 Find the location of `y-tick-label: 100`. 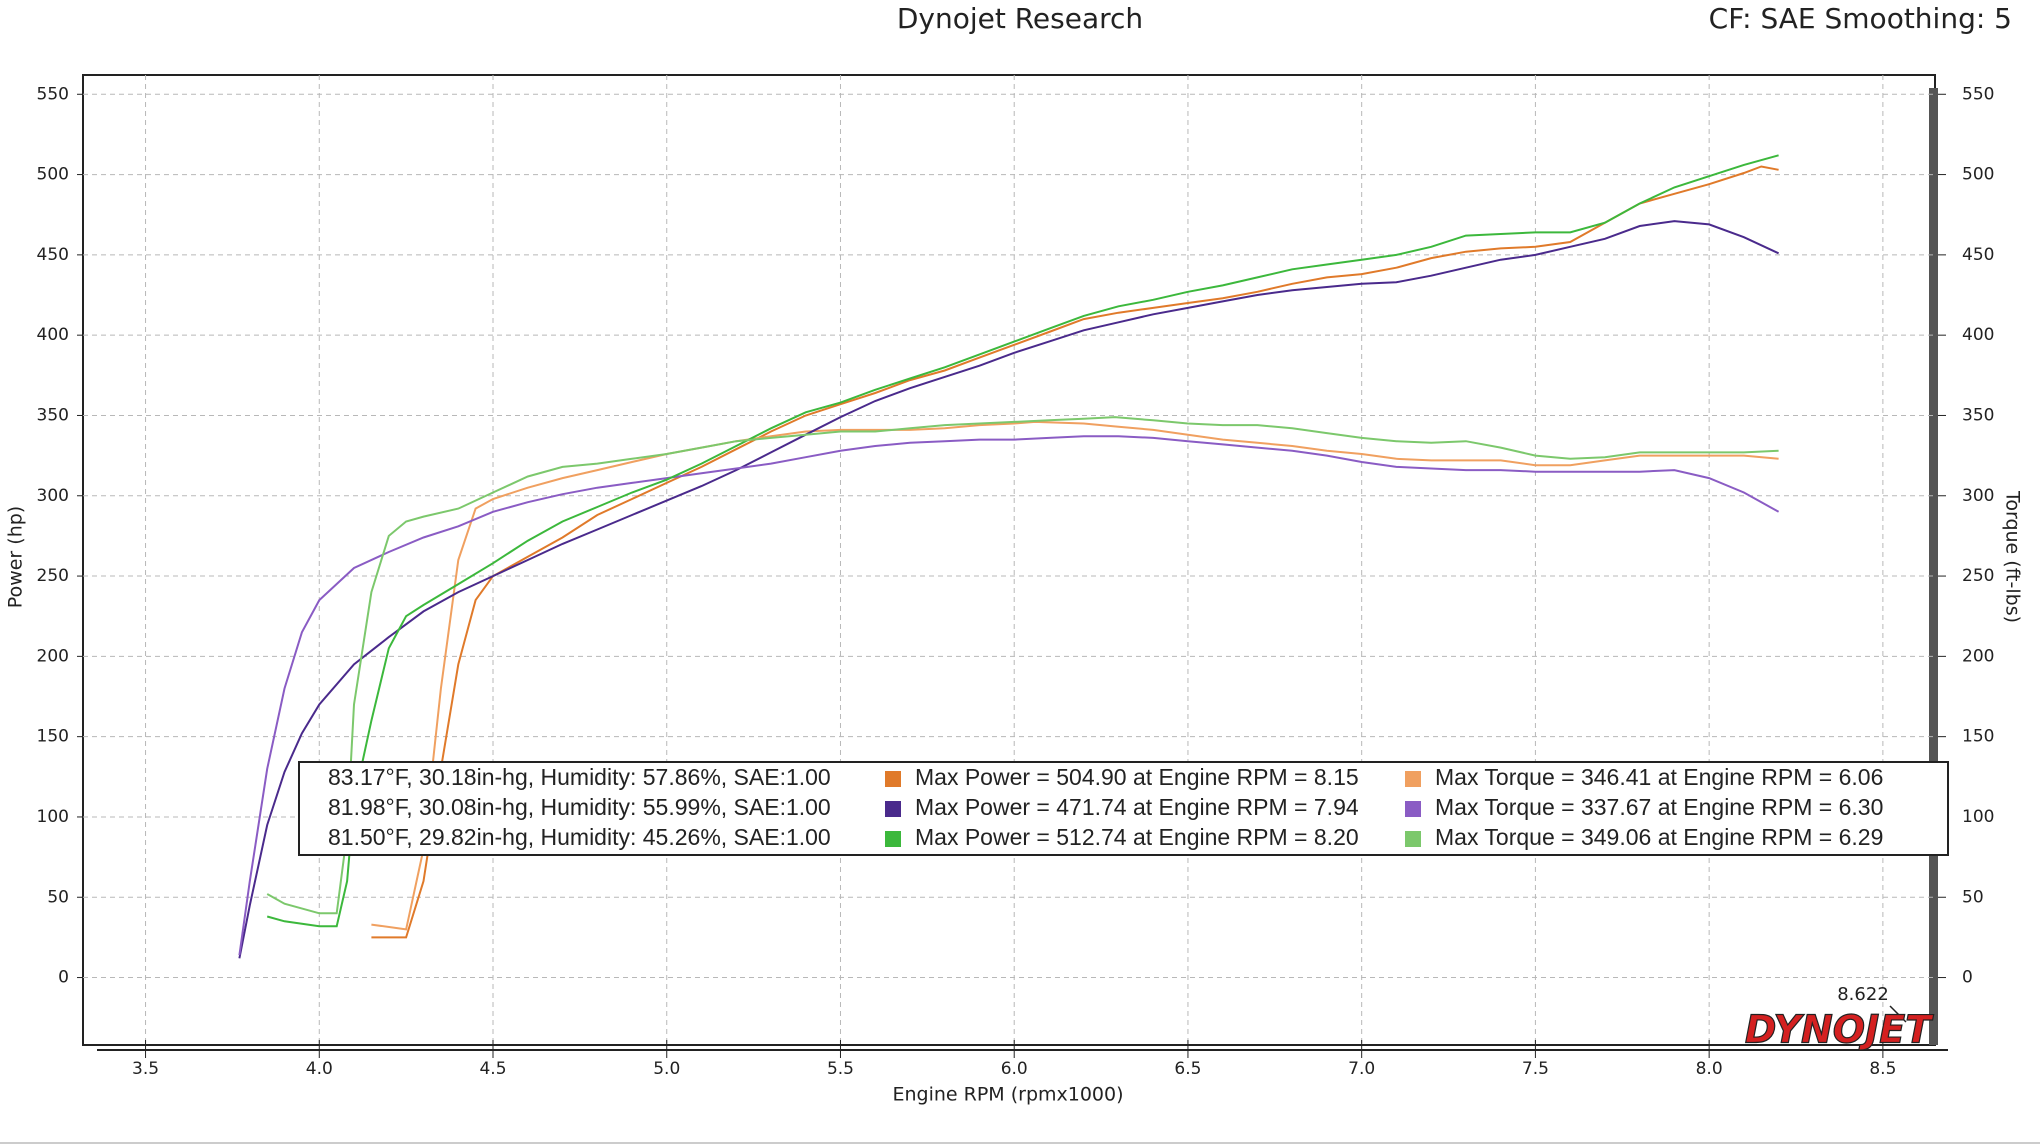

y-tick-label: 100 is located at coordinates (53, 817).